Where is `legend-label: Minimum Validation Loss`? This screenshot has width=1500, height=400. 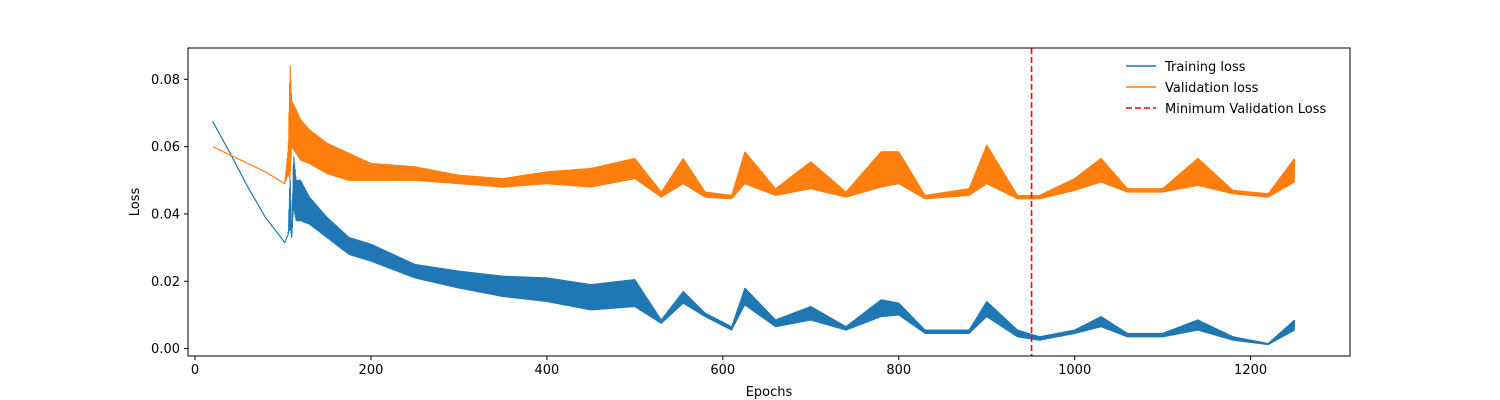 legend-label: Minimum Validation Loss is located at coordinates (1245, 109).